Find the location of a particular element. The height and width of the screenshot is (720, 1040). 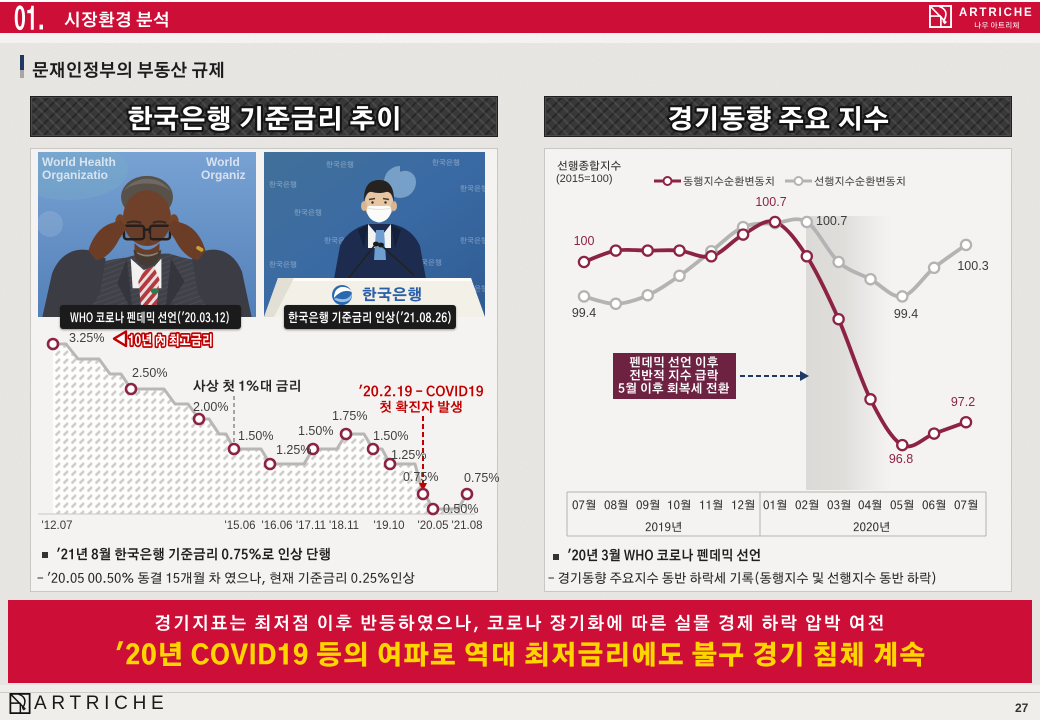

svg-text: World is located at coordinates (223, 162).